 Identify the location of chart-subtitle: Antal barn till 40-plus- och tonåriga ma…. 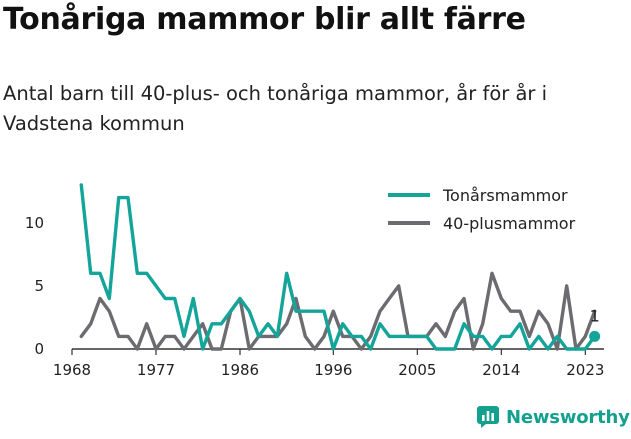
(275, 108).